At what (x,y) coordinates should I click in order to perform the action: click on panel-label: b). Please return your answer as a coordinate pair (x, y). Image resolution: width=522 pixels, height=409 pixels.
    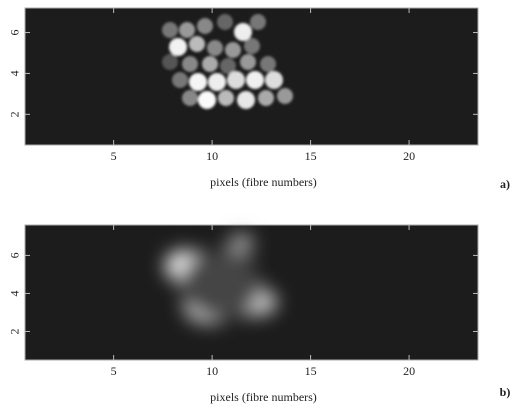
    Looking at the image, I should click on (505, 392).